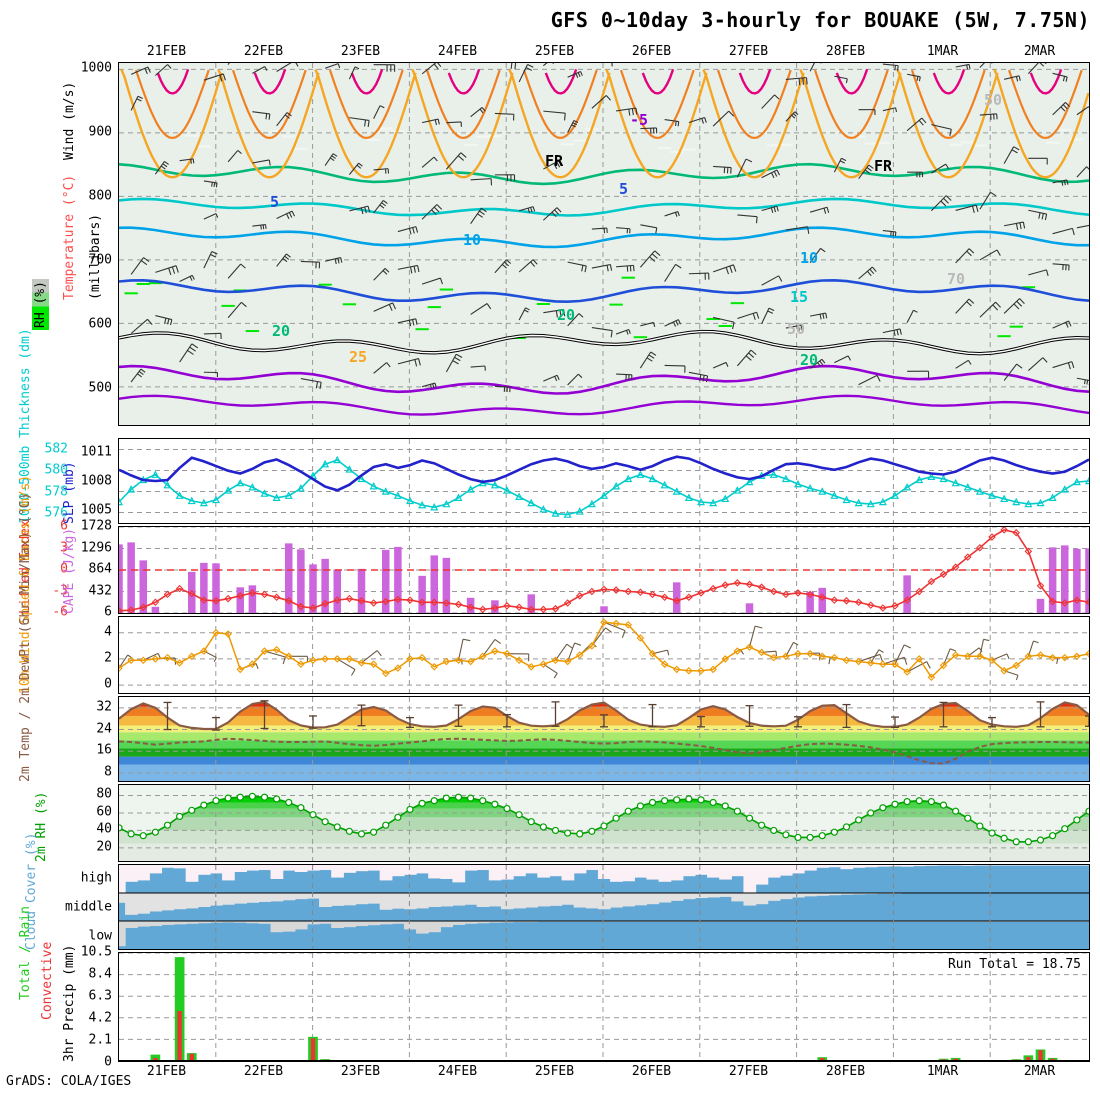 This screenshot has width=1100, height=1100. What do you see at coordinates (69, 120) in the screenshot?
I see `wind-legend-label: Wind (m/s)` at bounding box center [69, 120].